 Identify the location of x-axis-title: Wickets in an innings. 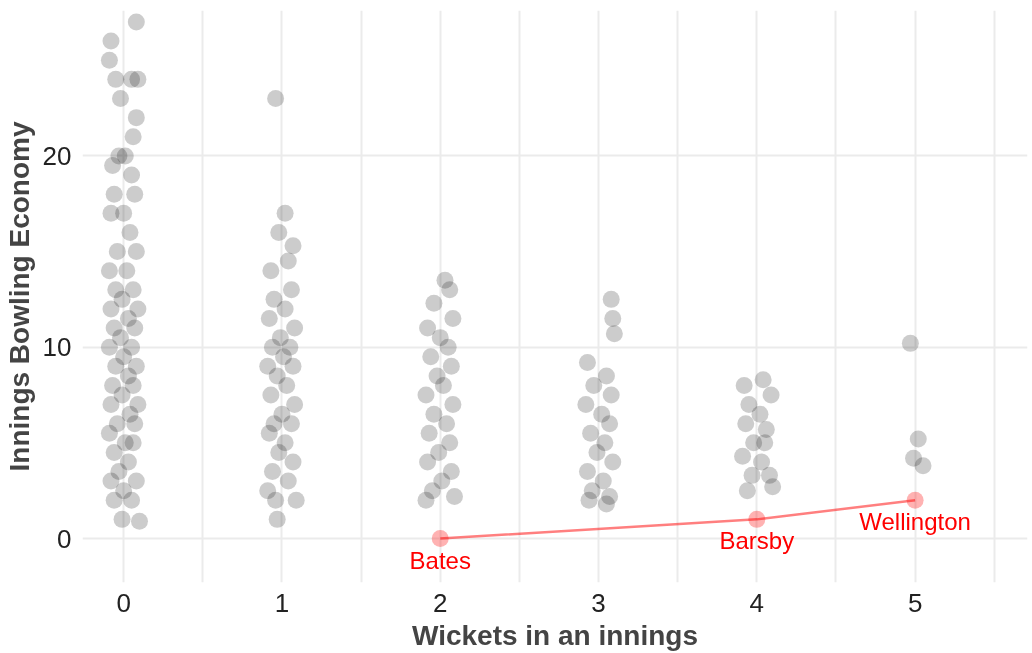
(555, 635).